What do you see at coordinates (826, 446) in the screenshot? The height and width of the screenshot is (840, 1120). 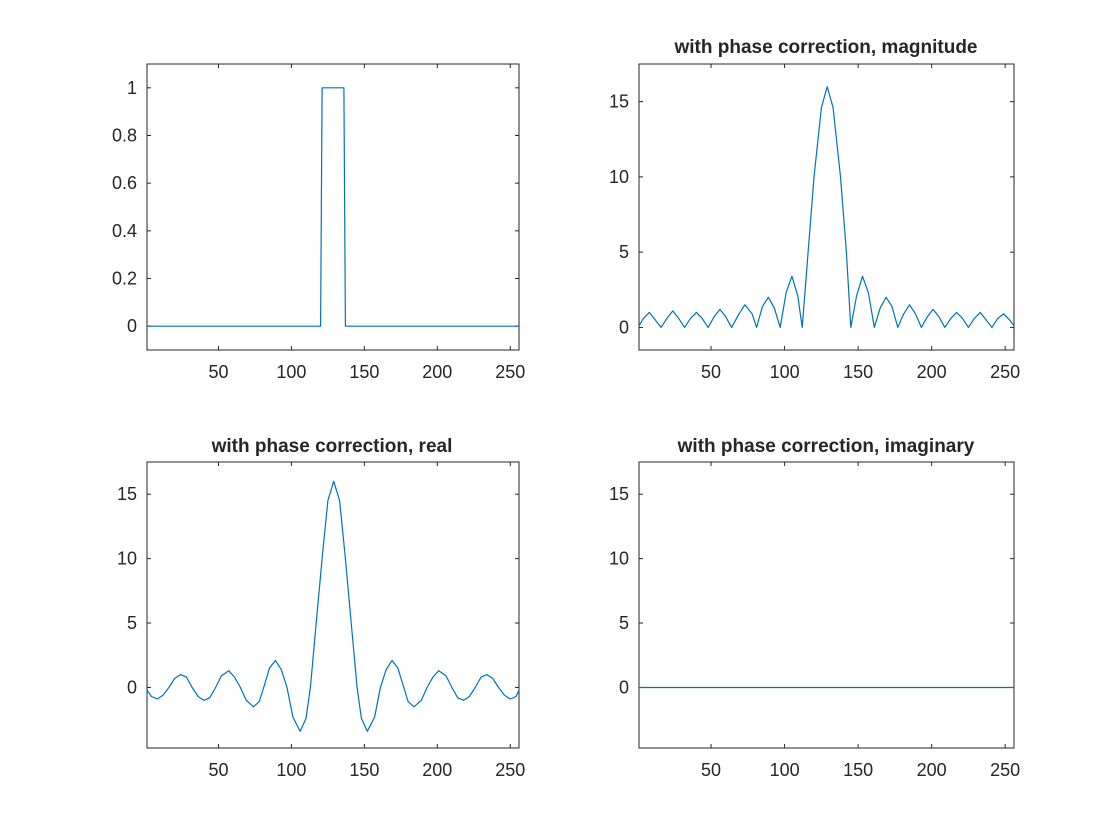 I see `panel-title: with phase correction, imaginary` at bounding box center [826, 446].